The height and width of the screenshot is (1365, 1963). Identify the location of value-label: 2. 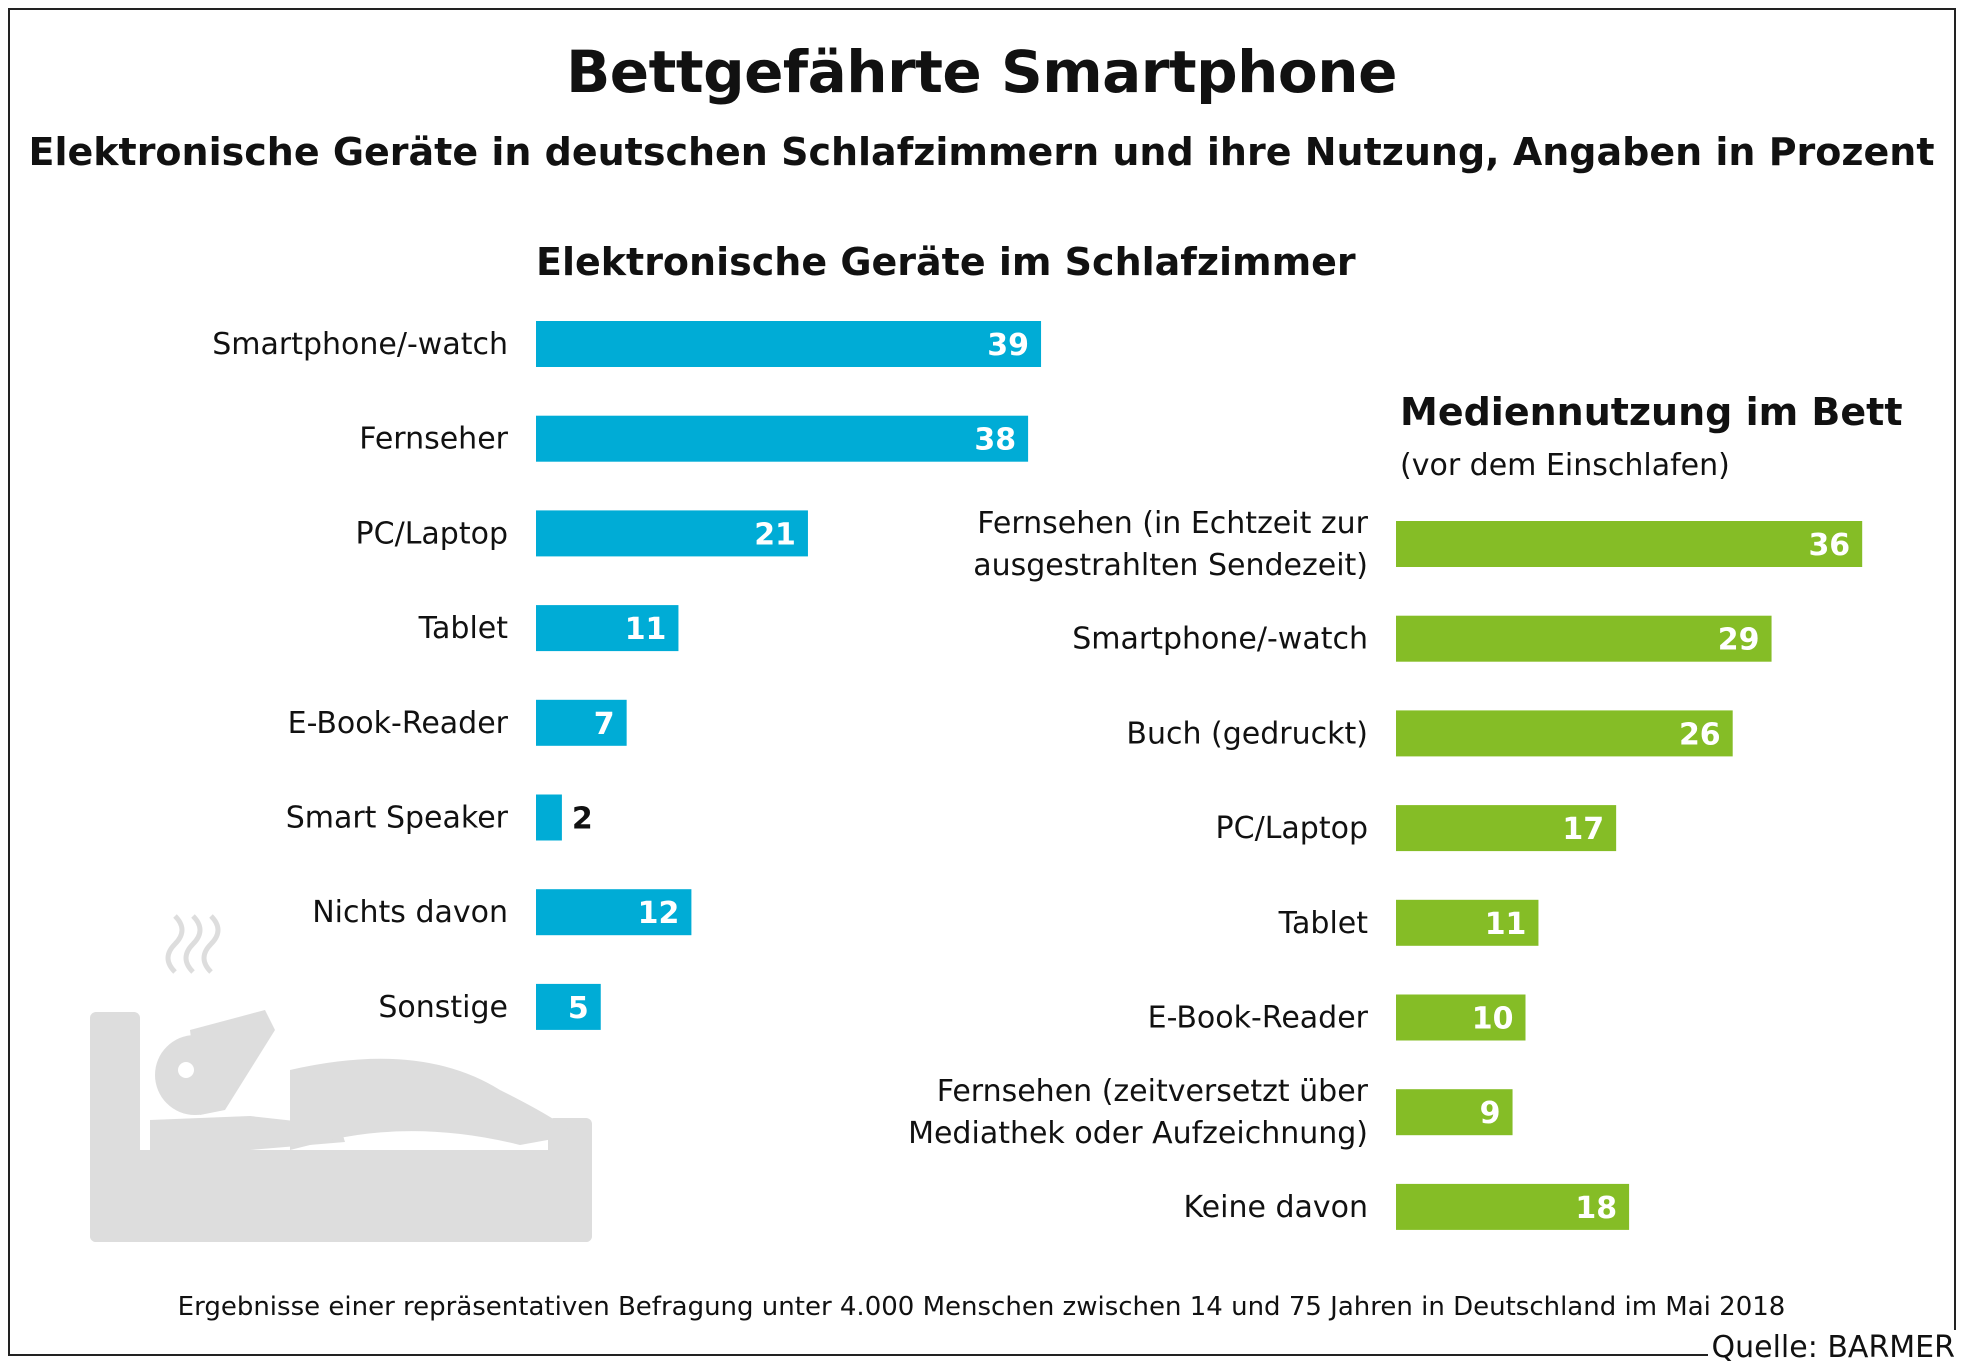
(582, 819).